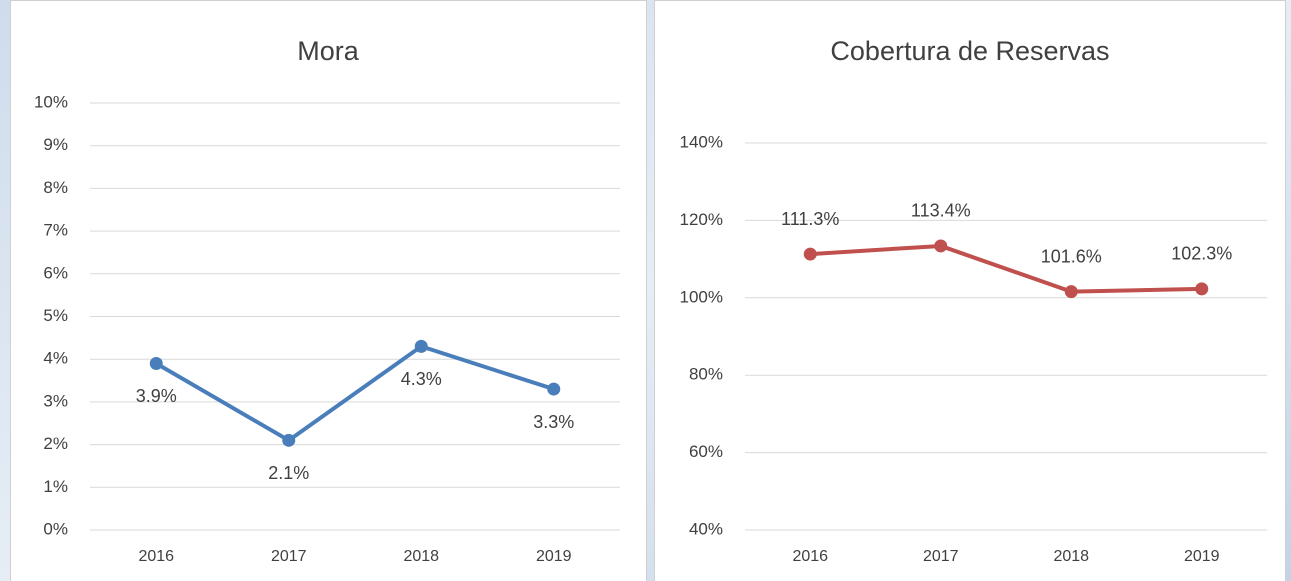  What do you see at coordinates (55, 272) in the screenshot?
I see `y-tick-label: 6%` at bounding box center [55, 272].